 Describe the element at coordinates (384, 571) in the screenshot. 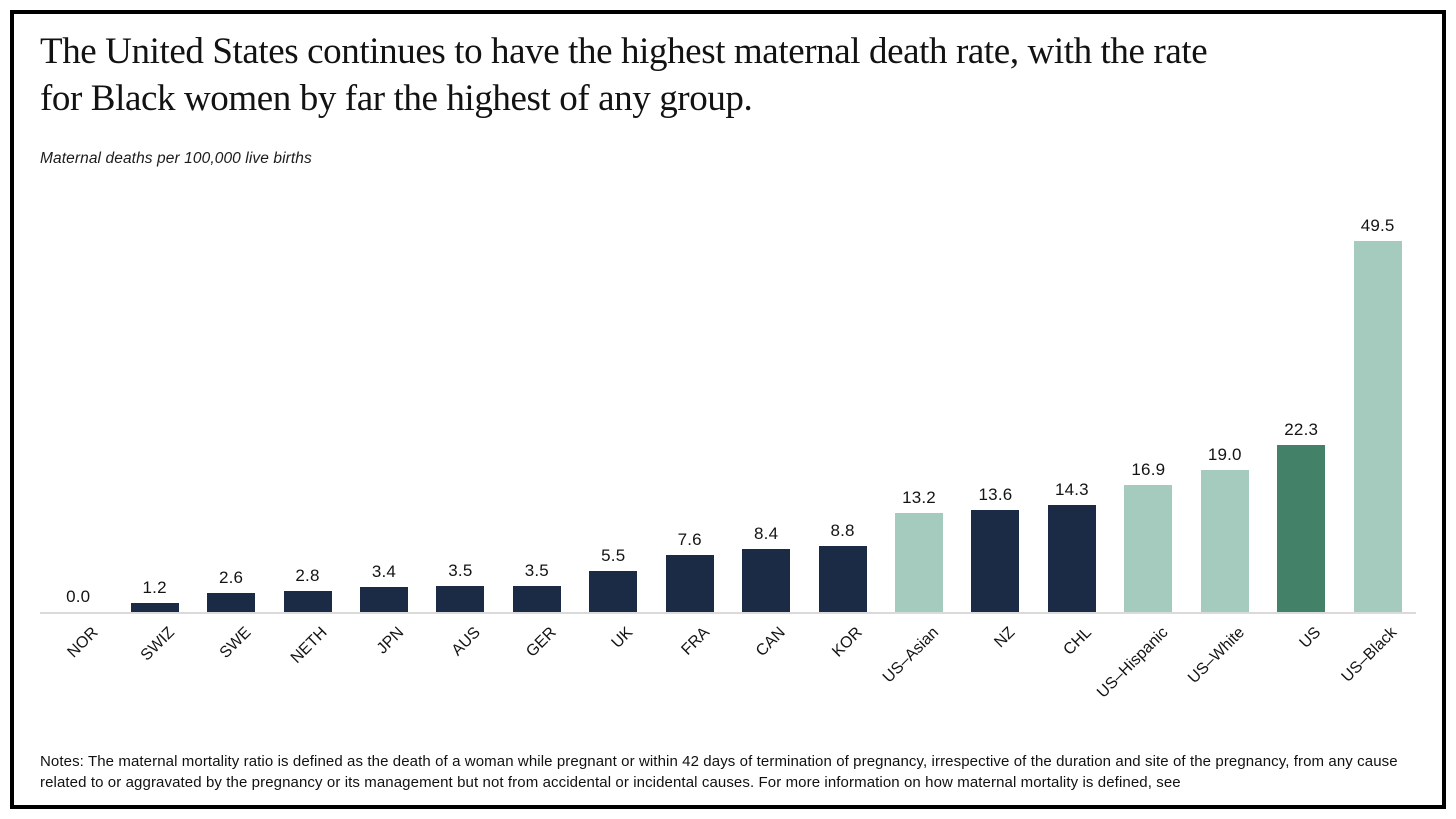

I see `bar-value-label: 3.4` at that location.